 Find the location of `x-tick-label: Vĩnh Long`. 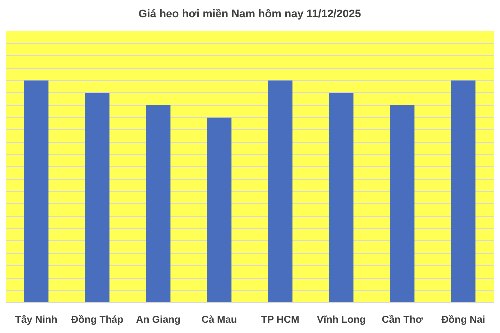

x-tick-label: Vĩnh Long is located at coordinates (341, 320).